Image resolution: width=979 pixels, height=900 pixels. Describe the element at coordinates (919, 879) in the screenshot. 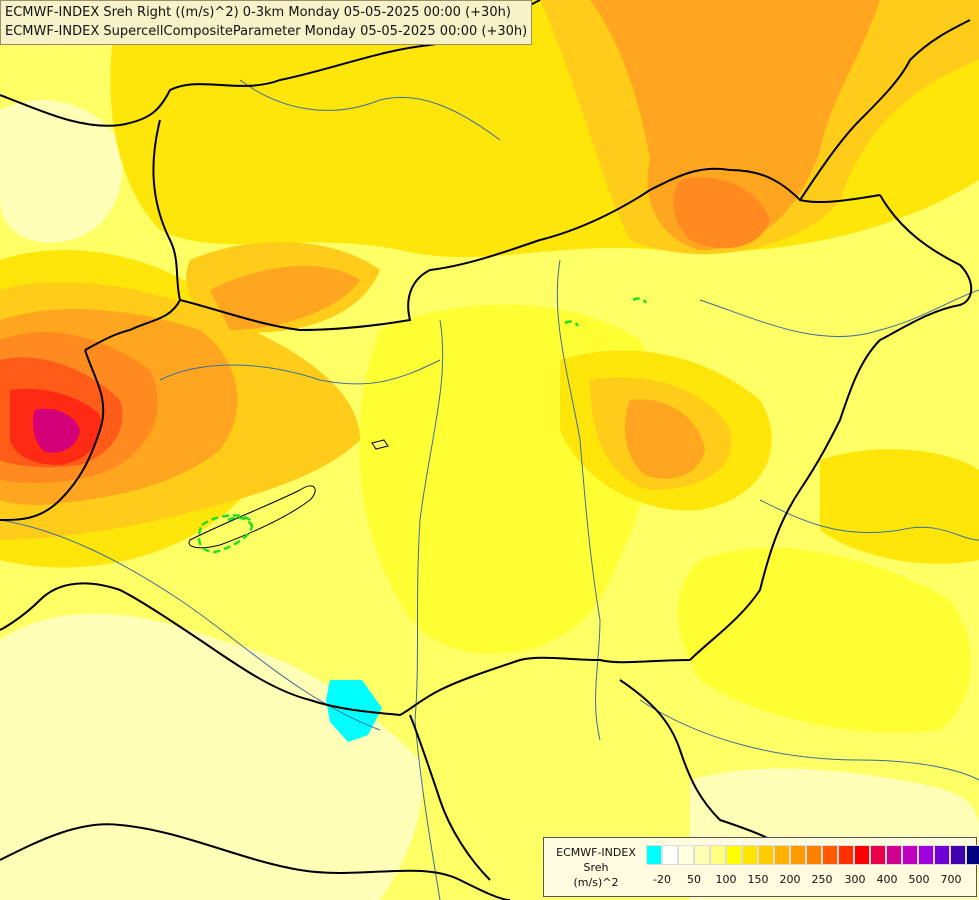

I see `legend-tick-label: 500` at that location.